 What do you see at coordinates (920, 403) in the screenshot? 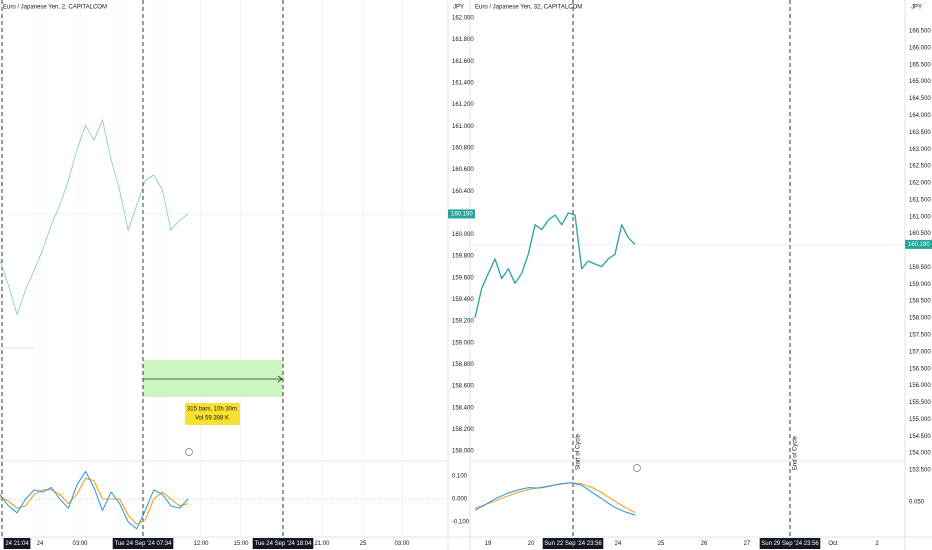
I see `price-label: 155.500` at bounding box center [920, 403].